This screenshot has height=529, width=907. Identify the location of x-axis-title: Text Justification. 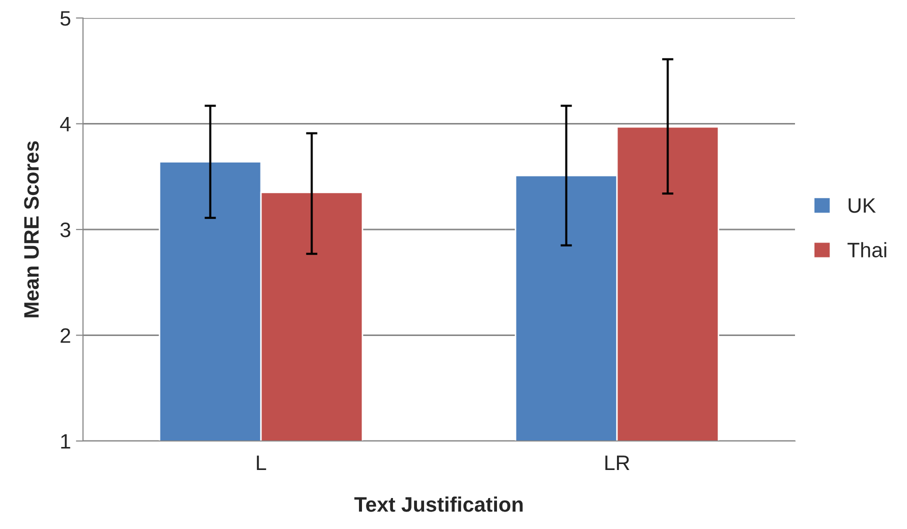
(438, 504).